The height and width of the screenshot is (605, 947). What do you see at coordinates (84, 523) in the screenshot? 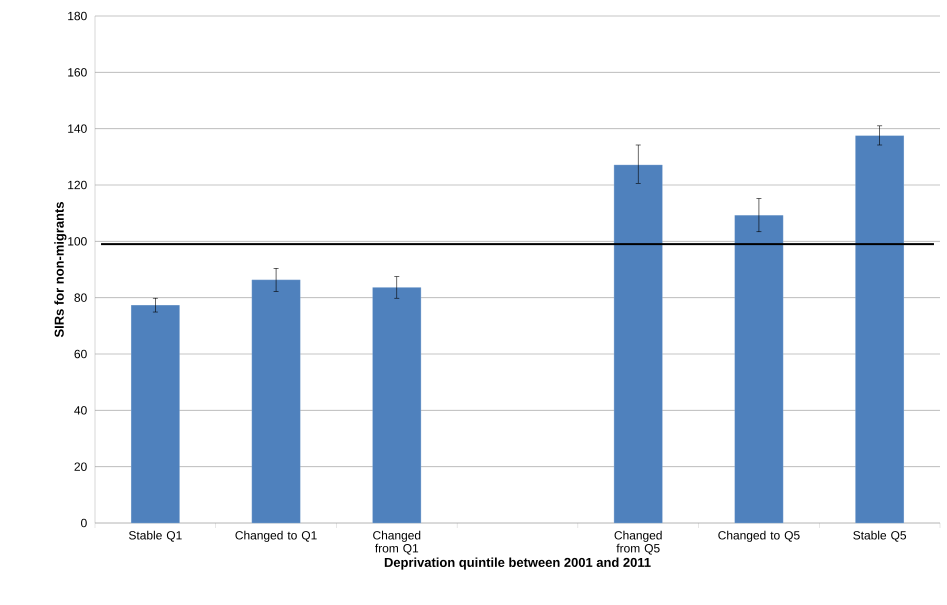
I see `y-tick-label: 0` at bounding box center [84, 523].